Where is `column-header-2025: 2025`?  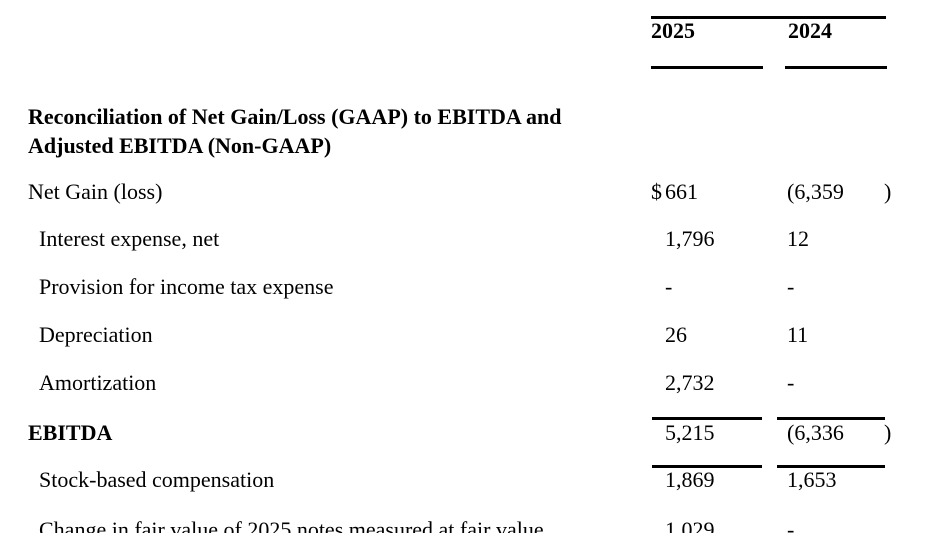
column-header-2025: 2025 is located at coordinates (673, 30).